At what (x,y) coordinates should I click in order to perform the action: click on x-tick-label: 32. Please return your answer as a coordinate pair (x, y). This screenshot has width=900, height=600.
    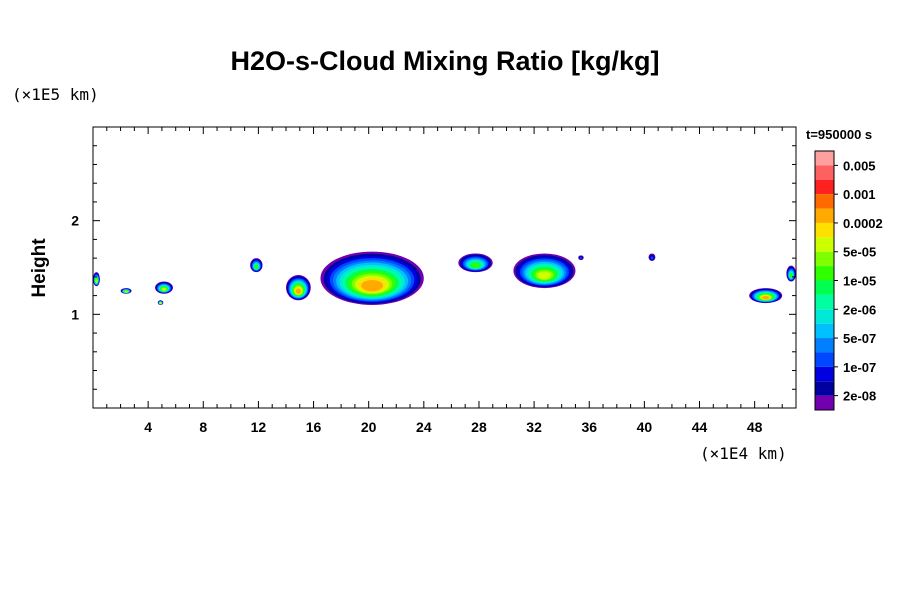
    Looking at the image, I should click on (534, 427).